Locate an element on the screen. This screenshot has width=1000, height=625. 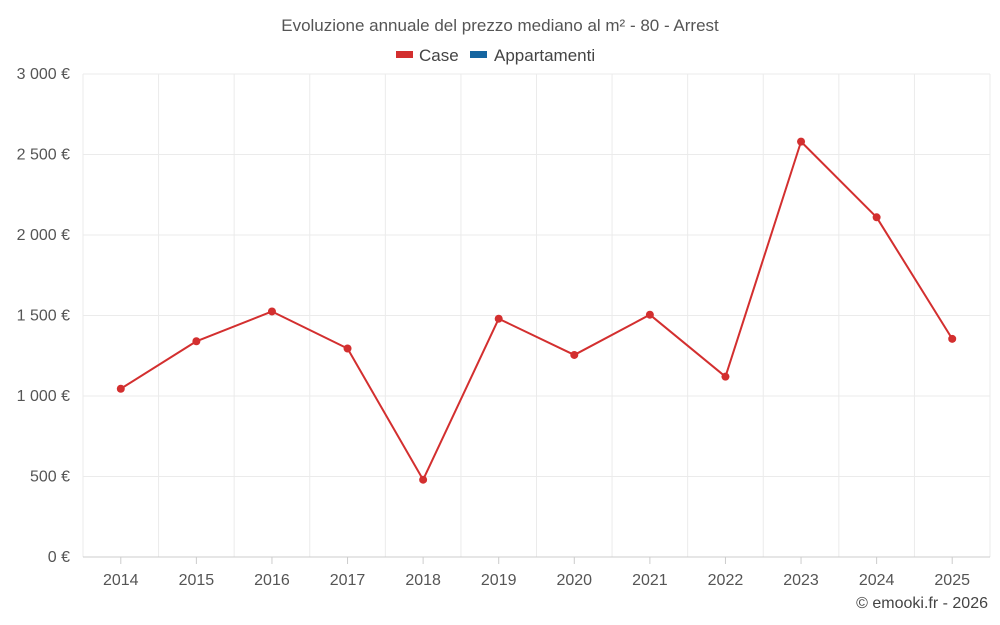
data-point-2017 is located at coordinates (347, 348).